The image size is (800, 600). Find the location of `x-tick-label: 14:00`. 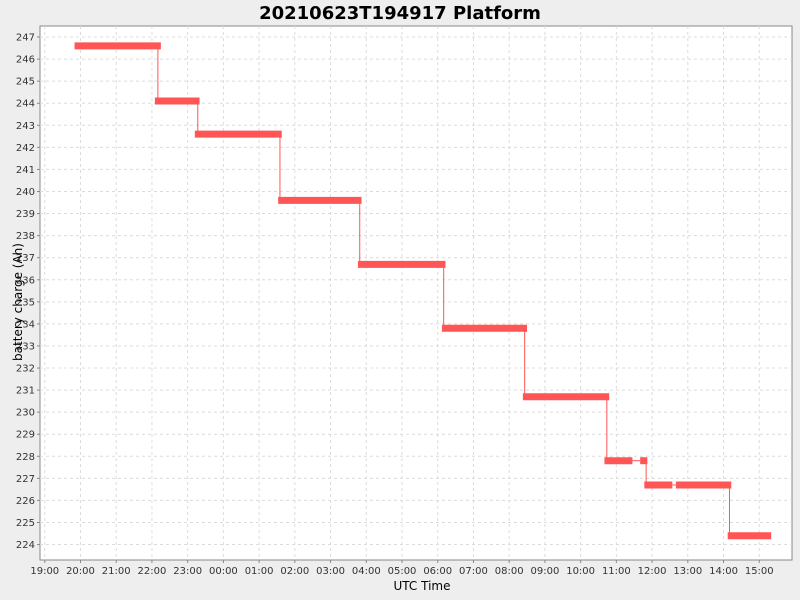

x-tick-label: 14:00 is located at coordinates (723, 571).